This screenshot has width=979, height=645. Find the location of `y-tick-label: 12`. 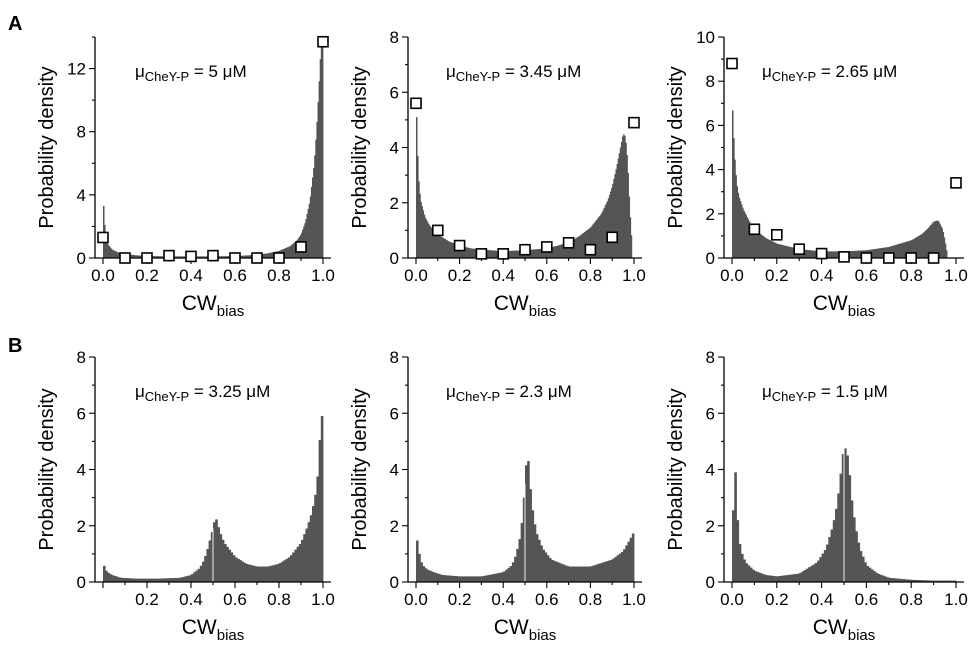

y-tick-label: 12 is located at coordinates (76, 69).